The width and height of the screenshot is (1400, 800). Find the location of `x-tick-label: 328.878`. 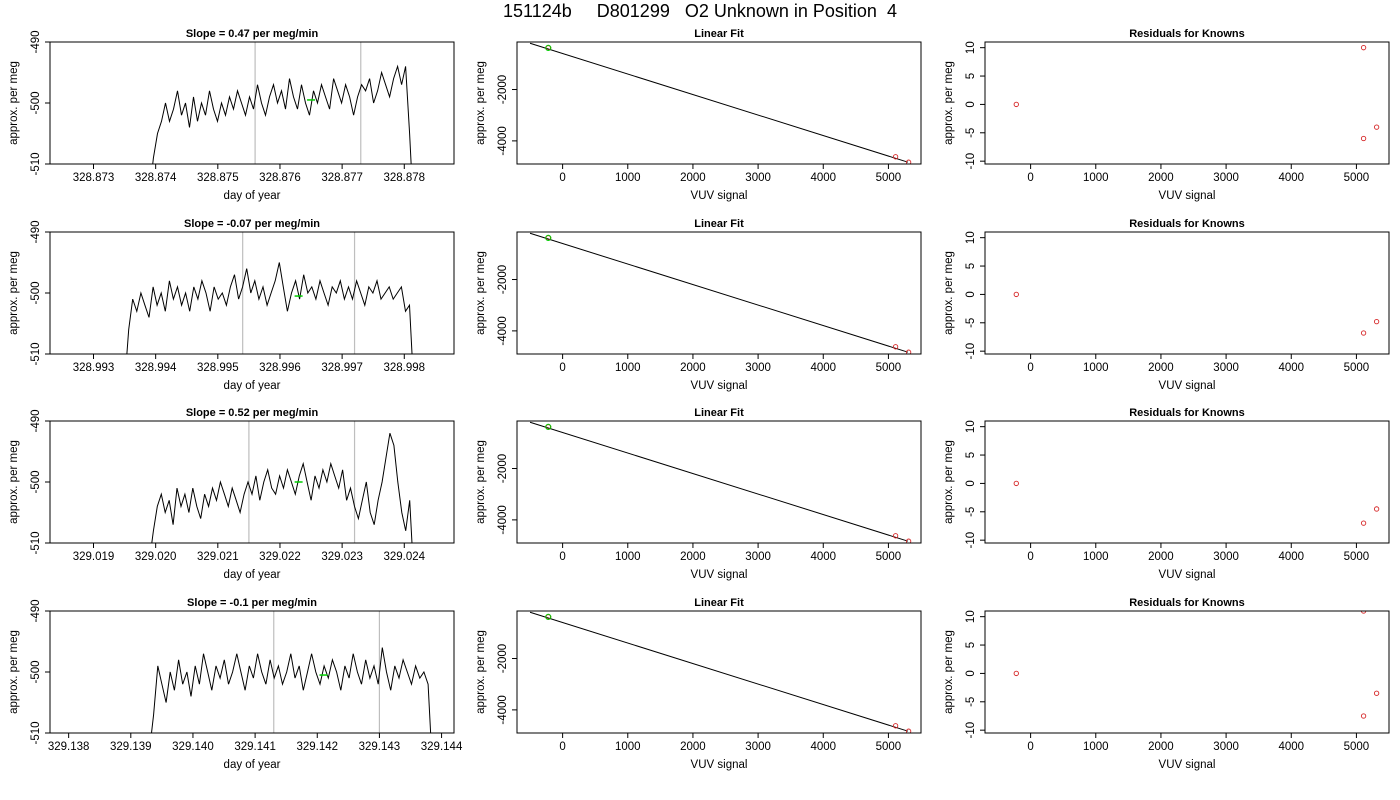

x-tick-label: 328.878 is located at coordinates (404, 178).